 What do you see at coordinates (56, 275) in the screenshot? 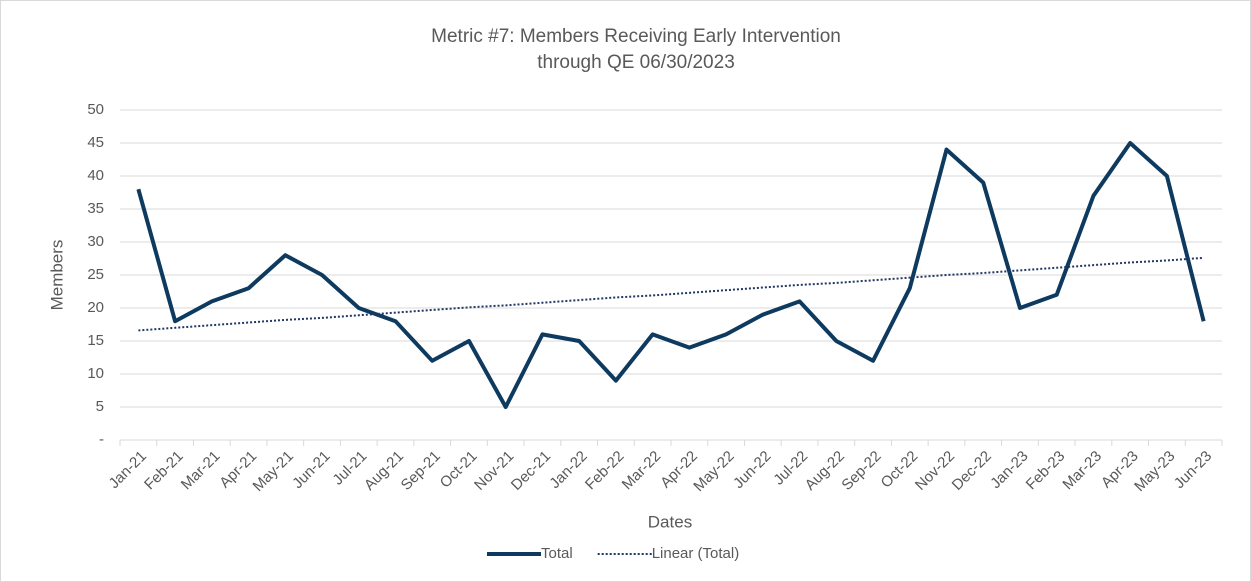
I see `y-axis-title: Members` at bounding box center [56, 275].